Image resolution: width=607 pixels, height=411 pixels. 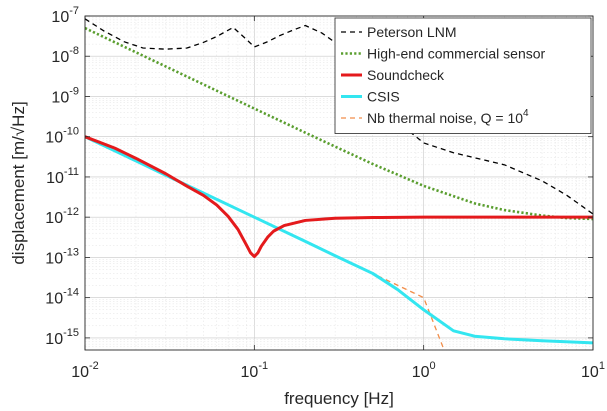 What do you see at coordinates (411, 32) in the screenshot?
I see `legend-label: Peterson LNM` at bounding box center [411, 32].